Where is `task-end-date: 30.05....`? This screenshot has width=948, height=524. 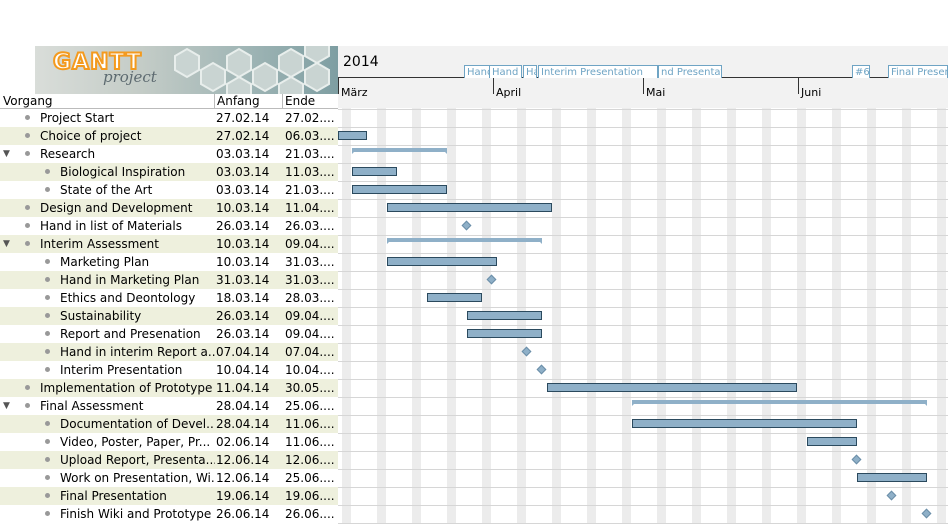 task-end-date: 30.05.... is located at coordinates (310, 388).